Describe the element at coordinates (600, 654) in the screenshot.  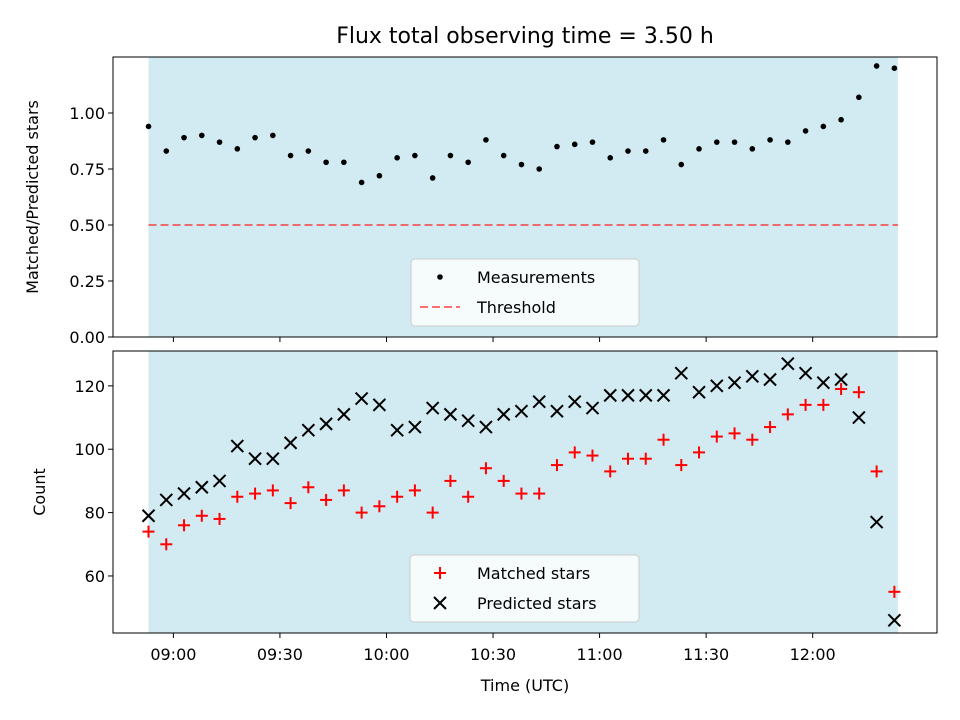
I see `x-tick-label: 11:00` at that location.